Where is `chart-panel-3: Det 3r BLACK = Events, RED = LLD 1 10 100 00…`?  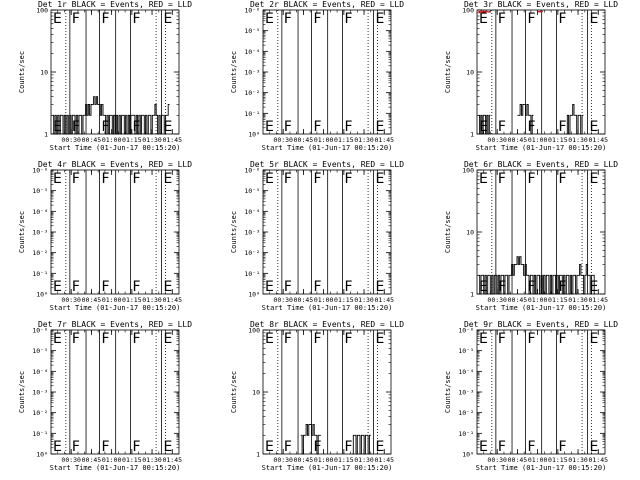
chart-panel-3: Det 3r BLACK = Events, RED = LLD 1 10 100 00… is located at coordinates (531, 76).